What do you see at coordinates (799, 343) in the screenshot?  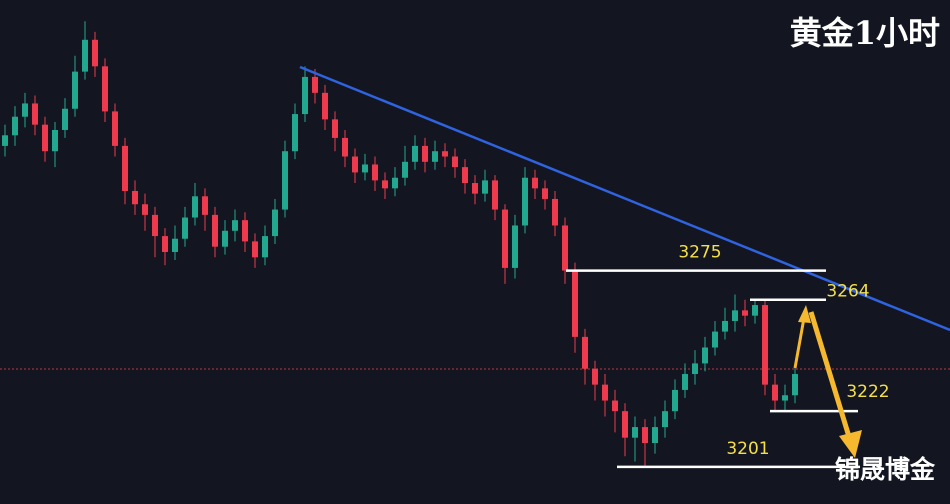 I see `up-arrow` at bounding box center [799, 343].